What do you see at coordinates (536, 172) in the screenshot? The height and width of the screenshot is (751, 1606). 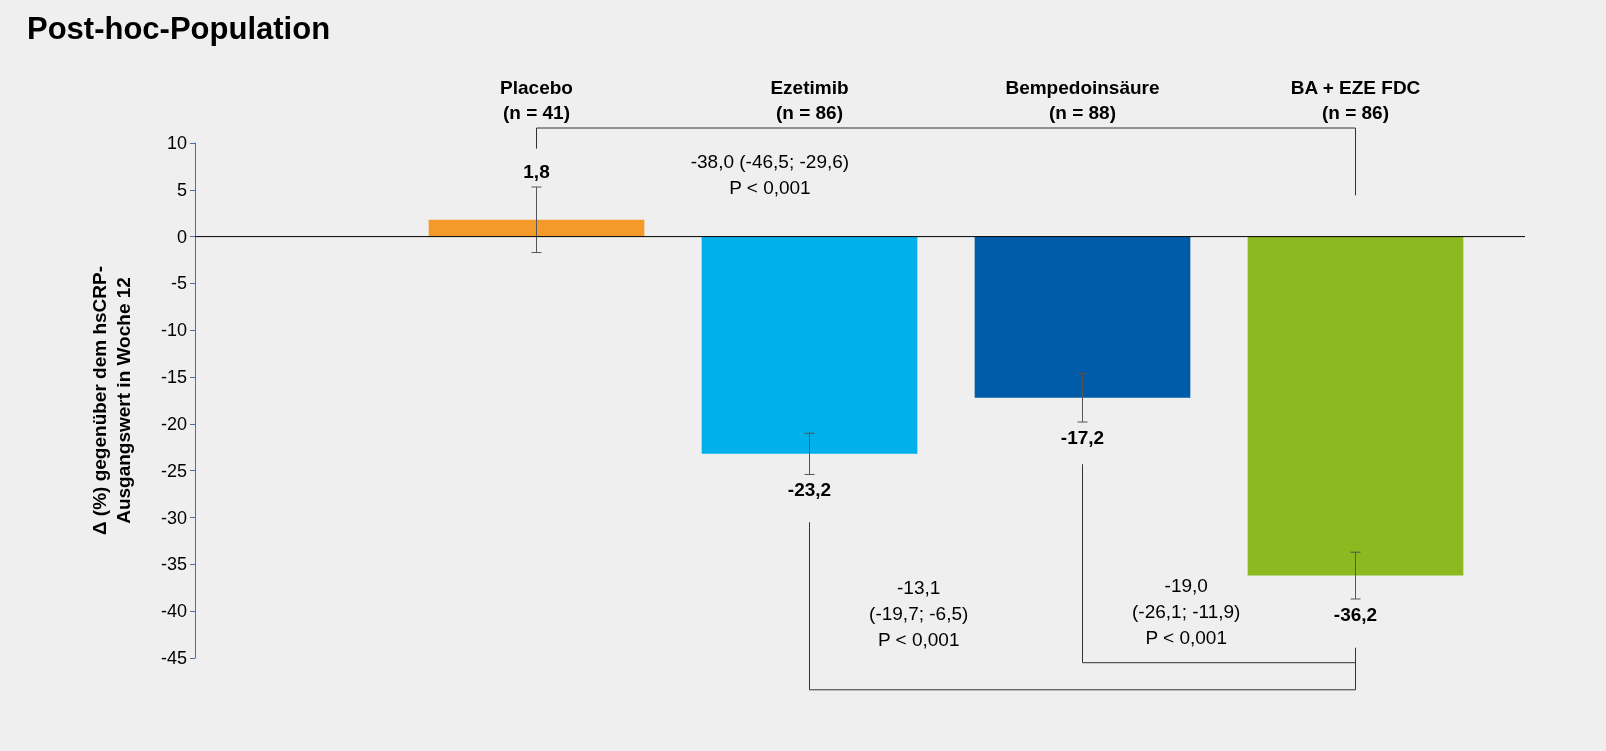 I see `data-label: 1,8` at bounding box center [536, 172].